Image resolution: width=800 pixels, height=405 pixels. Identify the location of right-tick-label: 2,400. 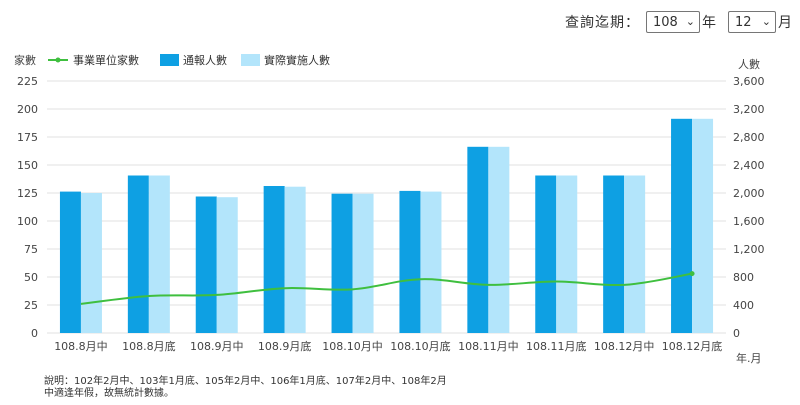
(749, 165).